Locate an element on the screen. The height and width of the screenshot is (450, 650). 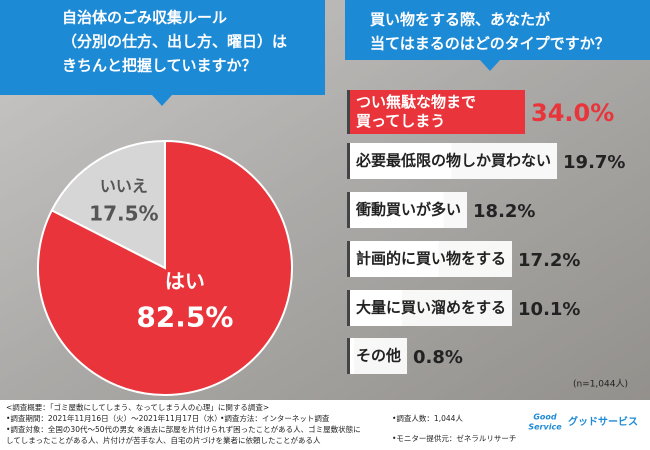
survey-method: •調査方法：インターネット調査 is located at coordinates (275, 418).